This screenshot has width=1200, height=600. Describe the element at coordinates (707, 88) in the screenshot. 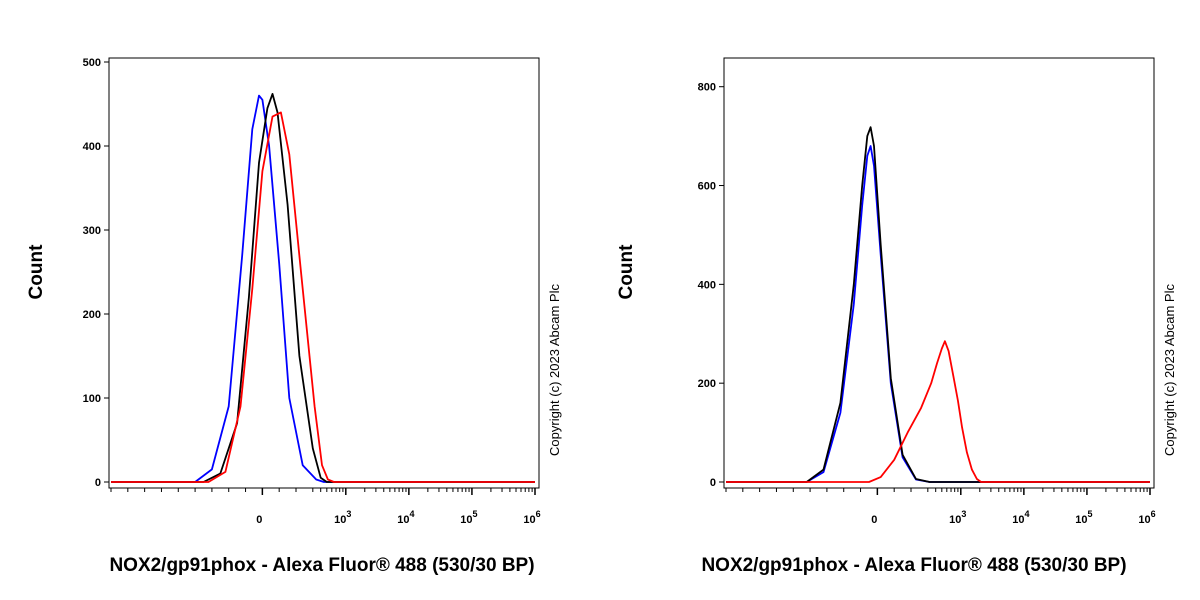

I see `y-tick-label: 800` at that location.